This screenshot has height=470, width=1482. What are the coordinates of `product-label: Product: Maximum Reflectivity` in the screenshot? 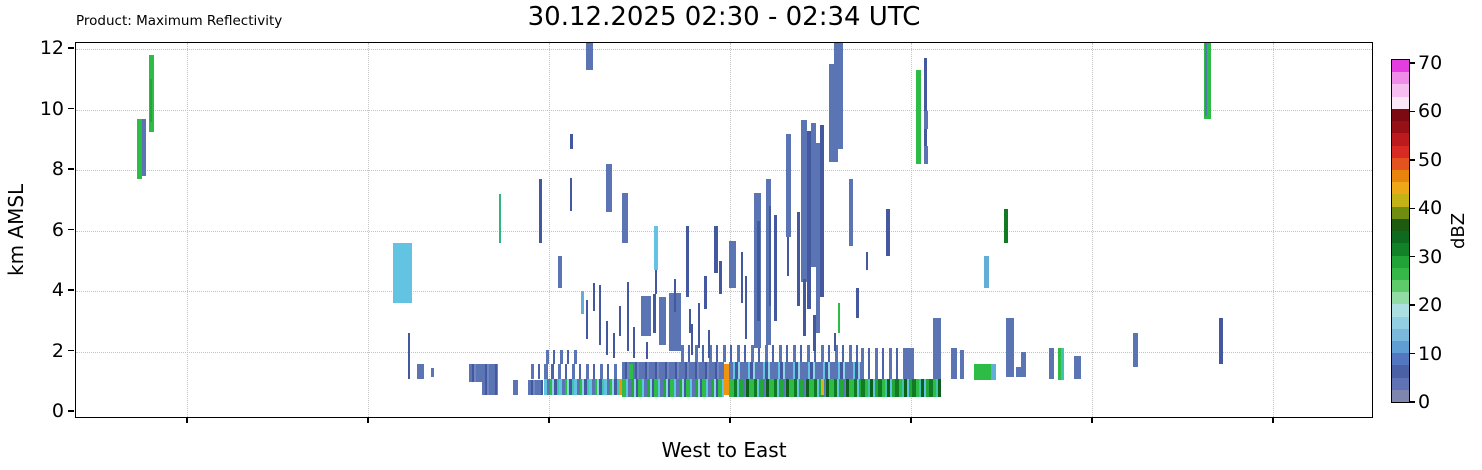 It's located at (179, 21).